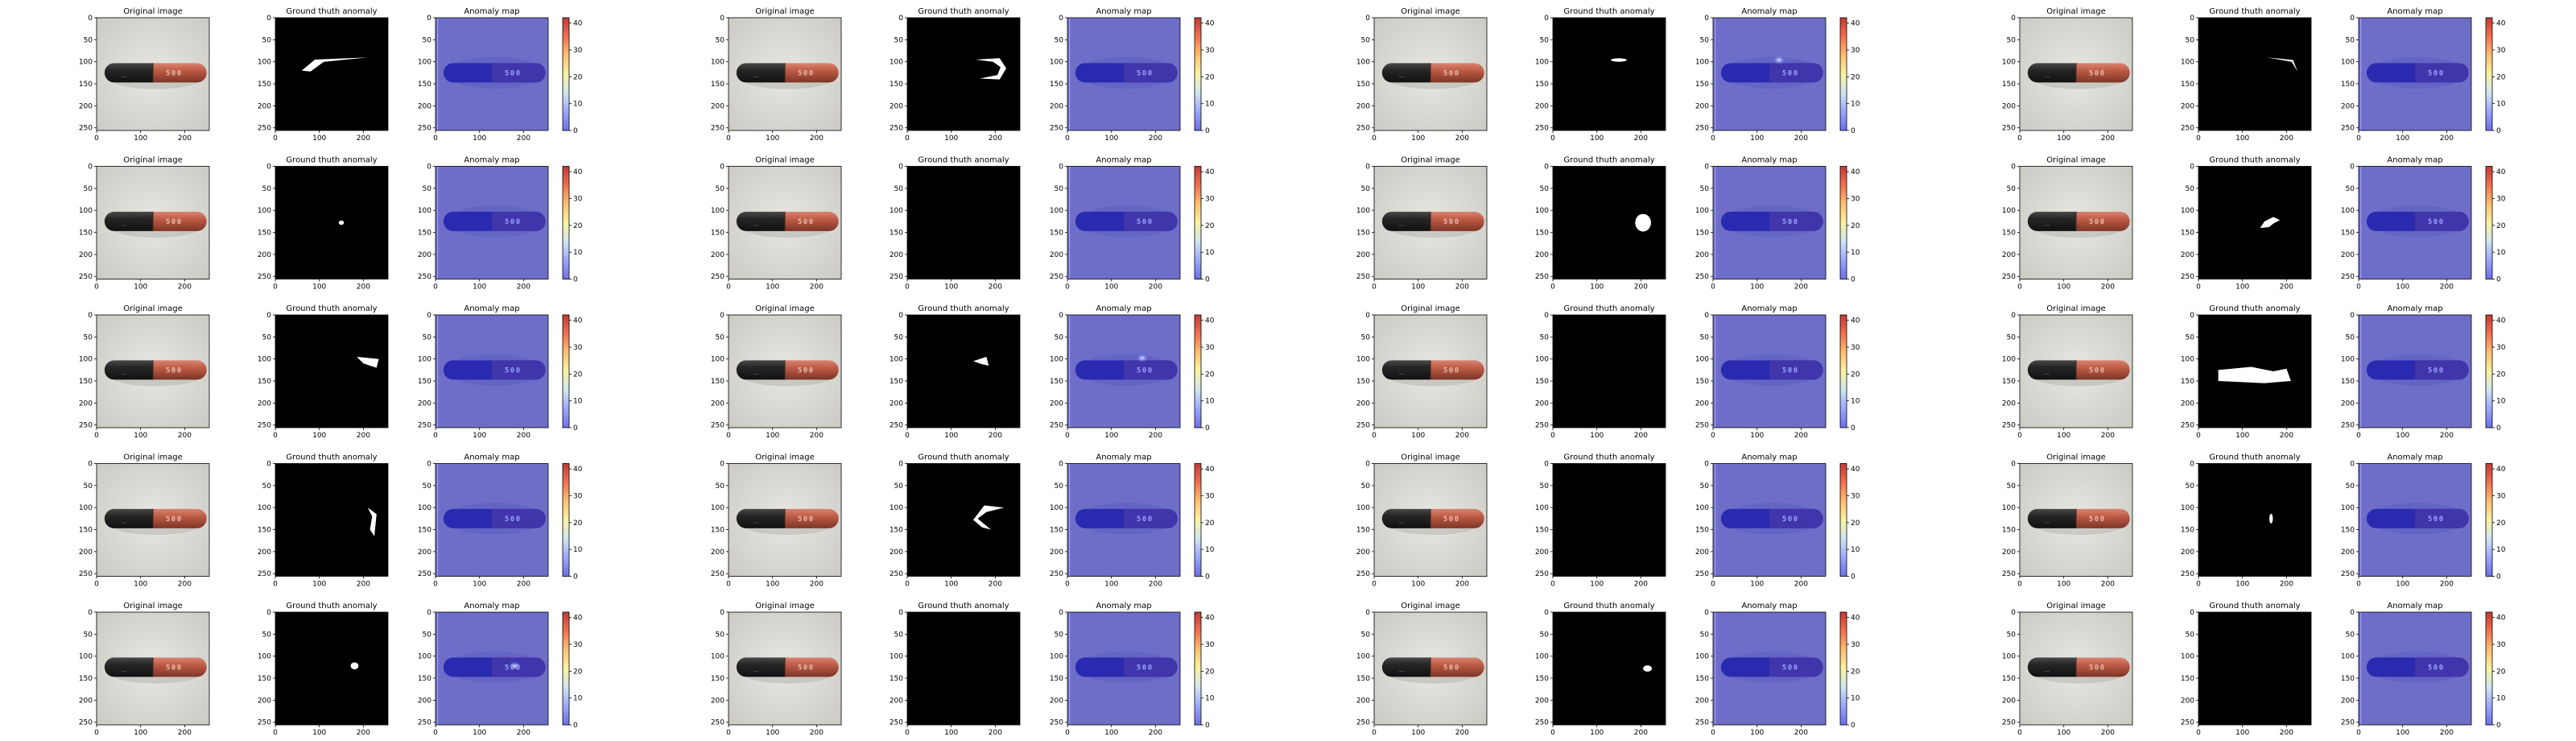  Describe the element at coordinates (491, 606) in the screenshot. I see `panel-title: Anomaly map` at that location.